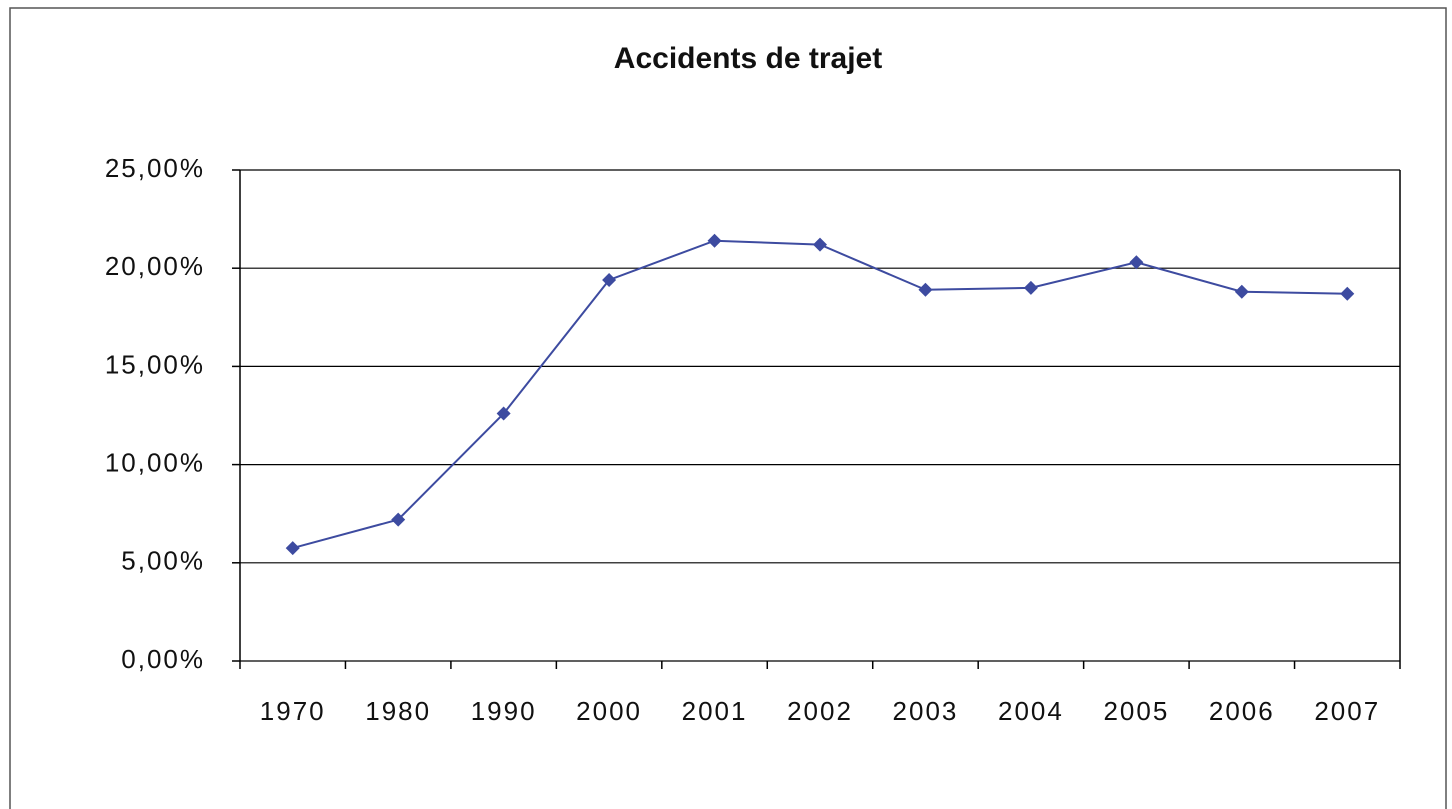 The width and height of the screenshot is (1452, 809). Describe the element at coordinates (155, 168) in the screenshot. I see `y-tick-label: 25,00%` at that location.